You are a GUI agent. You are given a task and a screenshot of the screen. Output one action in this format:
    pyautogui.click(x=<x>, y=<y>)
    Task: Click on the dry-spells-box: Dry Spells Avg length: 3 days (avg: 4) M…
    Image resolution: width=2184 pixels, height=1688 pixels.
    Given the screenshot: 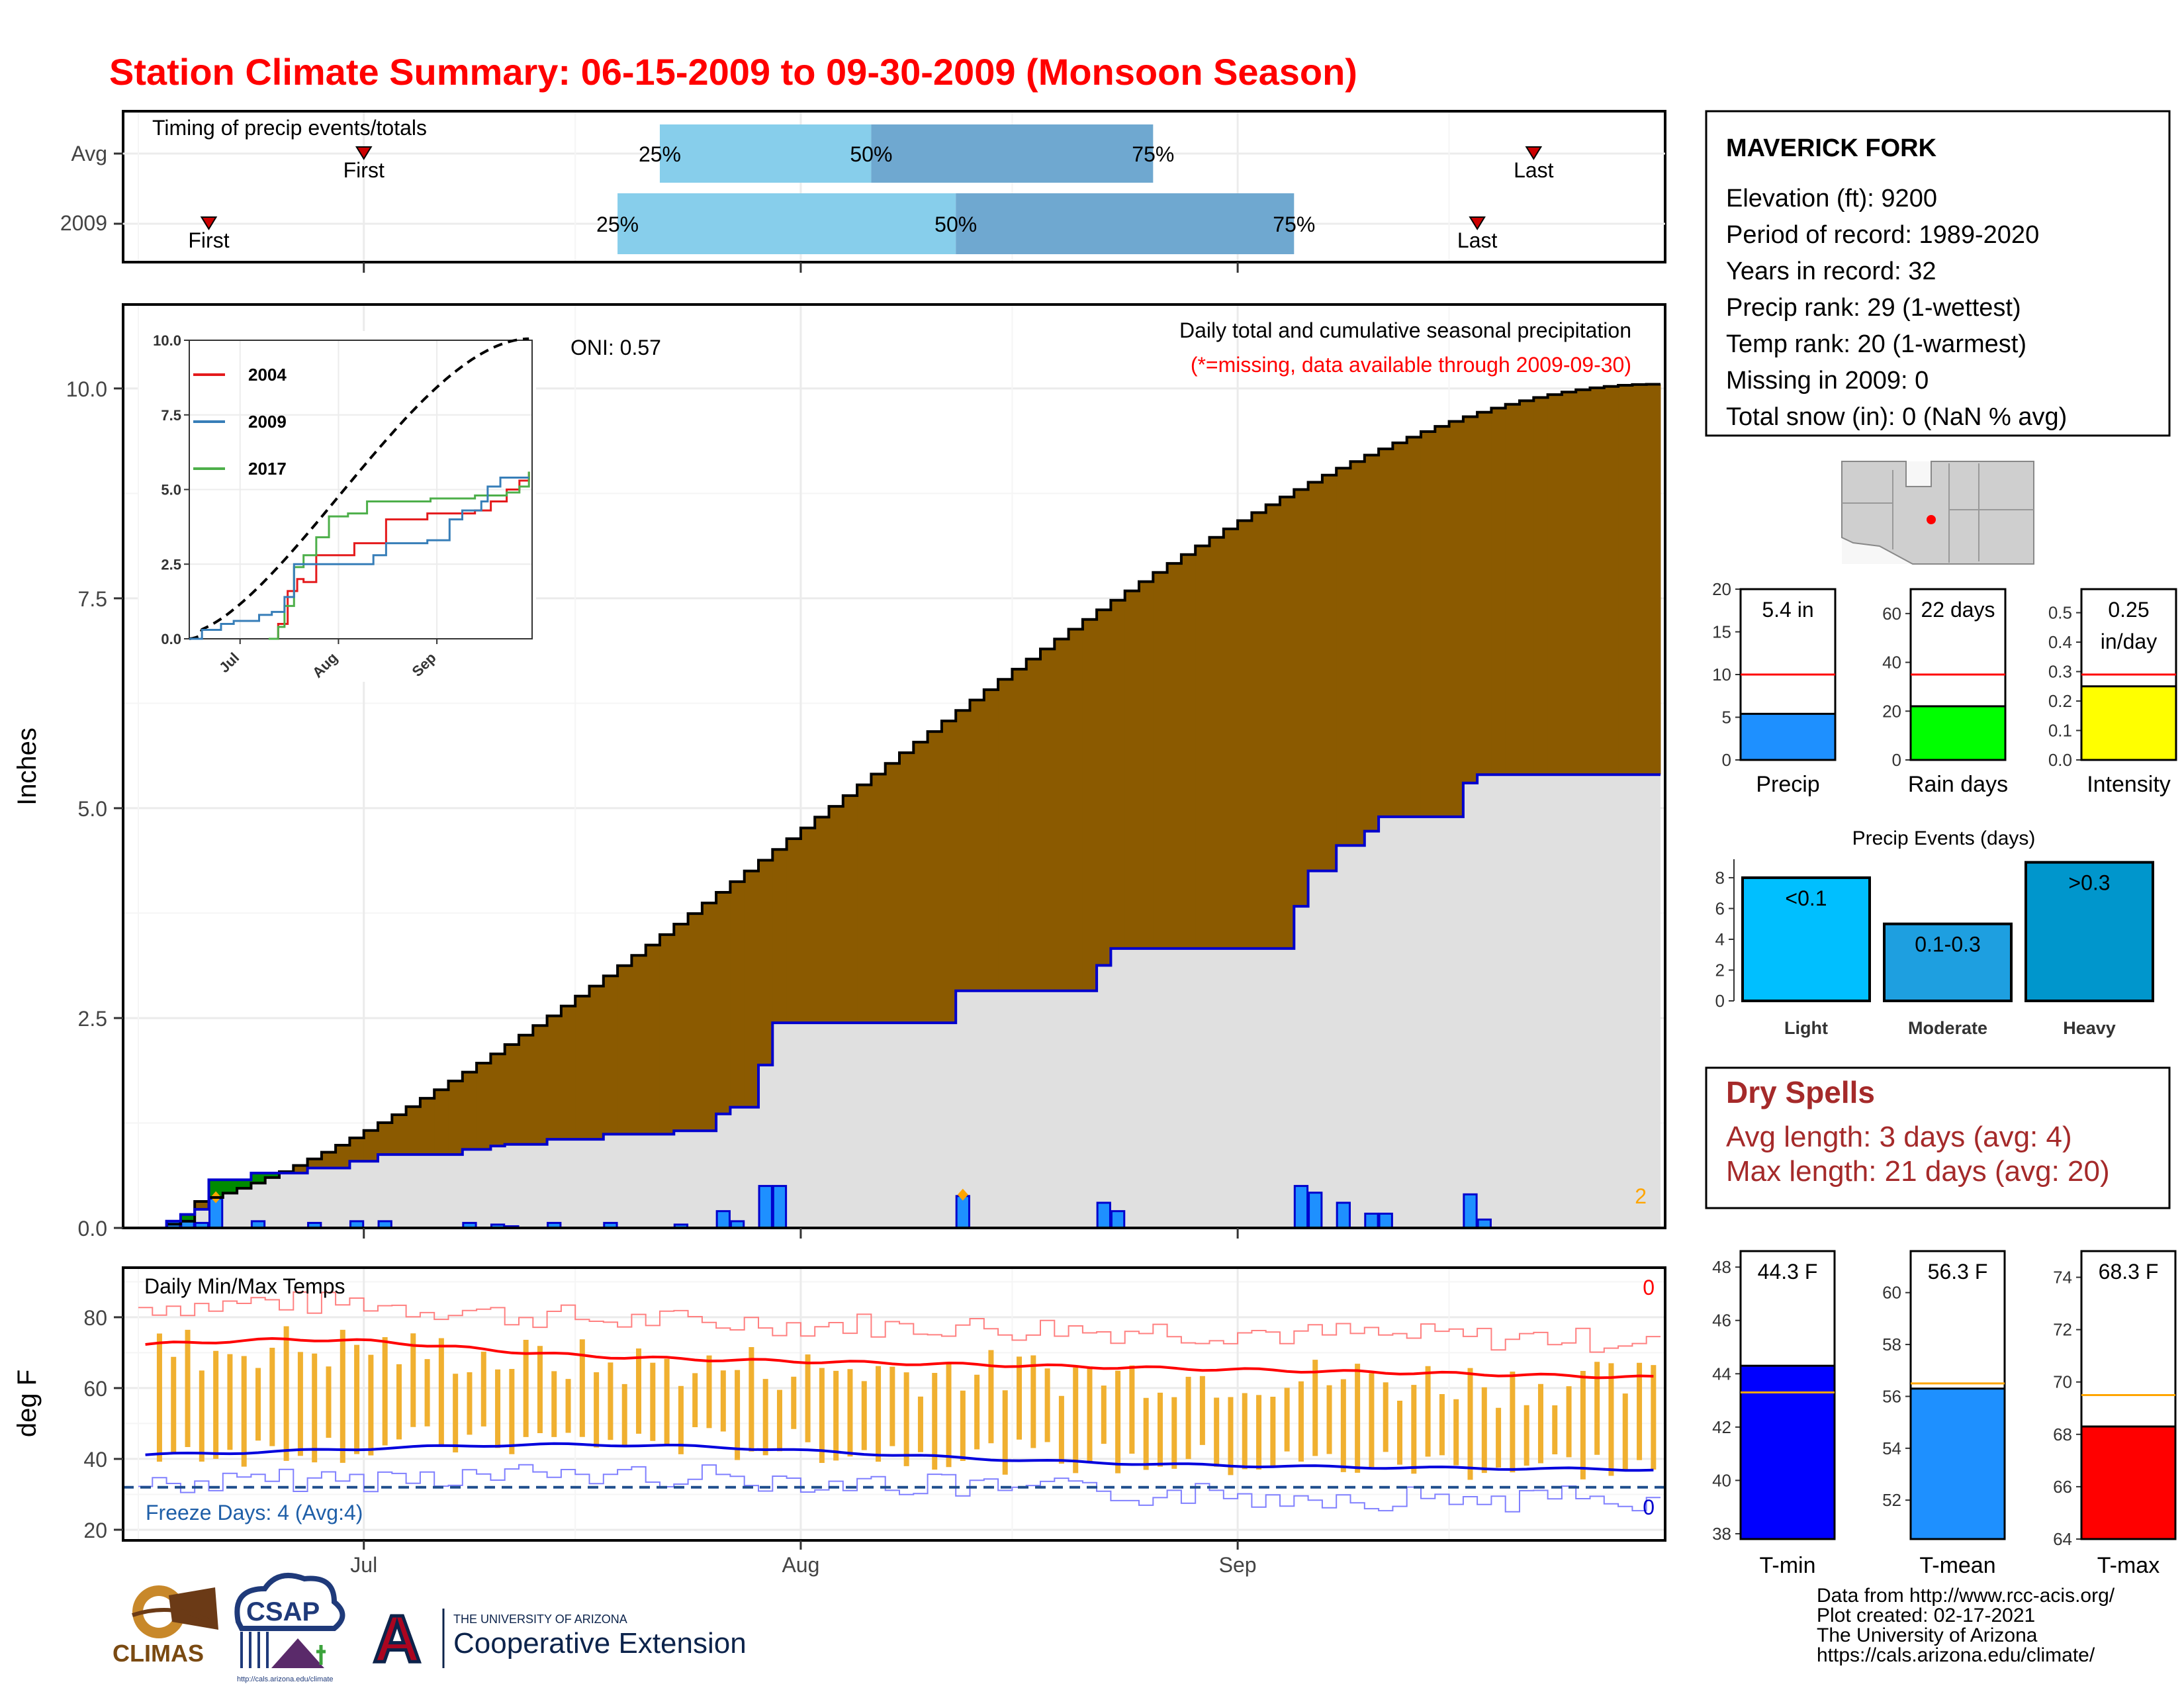 What is the action you would take?
    pyautogui.click(x=1938, y=1137)
    